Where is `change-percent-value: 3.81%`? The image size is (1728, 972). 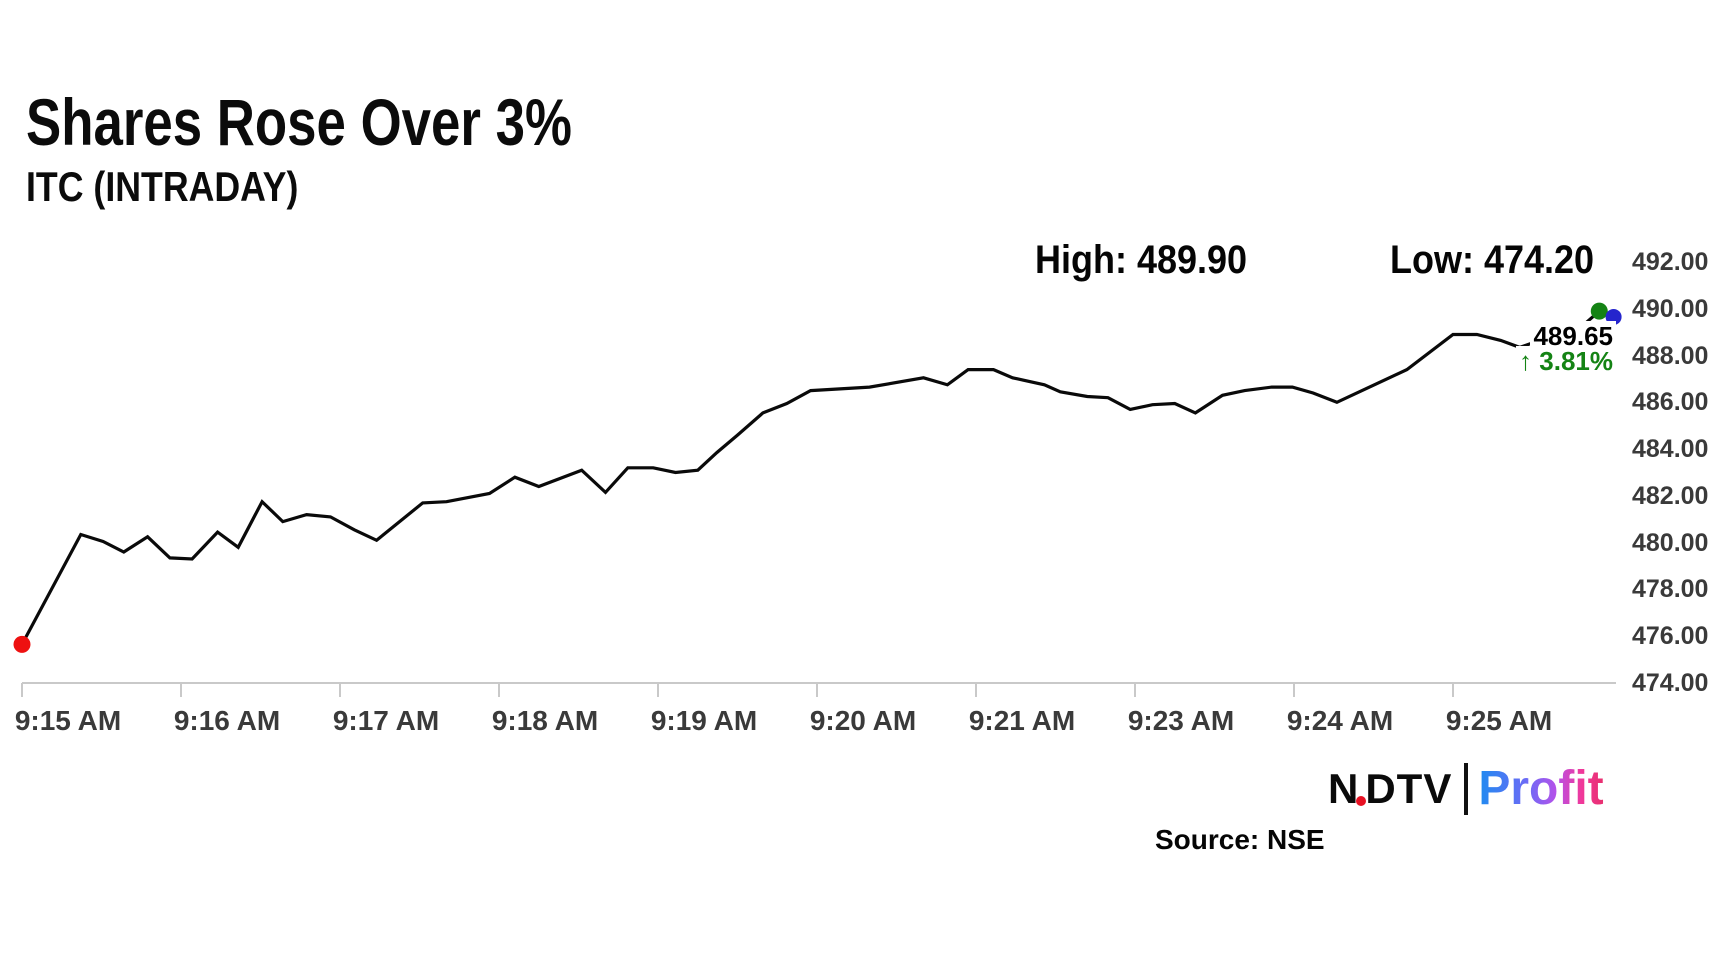
change-percent-value: 3.81% is located at coordinates (1576, 361).